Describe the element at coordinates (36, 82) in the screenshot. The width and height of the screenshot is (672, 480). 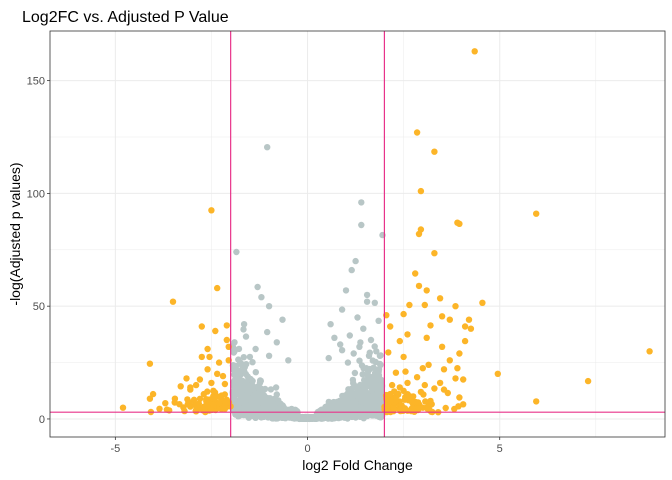
I see `y-tick-label-3: 150` at that location.